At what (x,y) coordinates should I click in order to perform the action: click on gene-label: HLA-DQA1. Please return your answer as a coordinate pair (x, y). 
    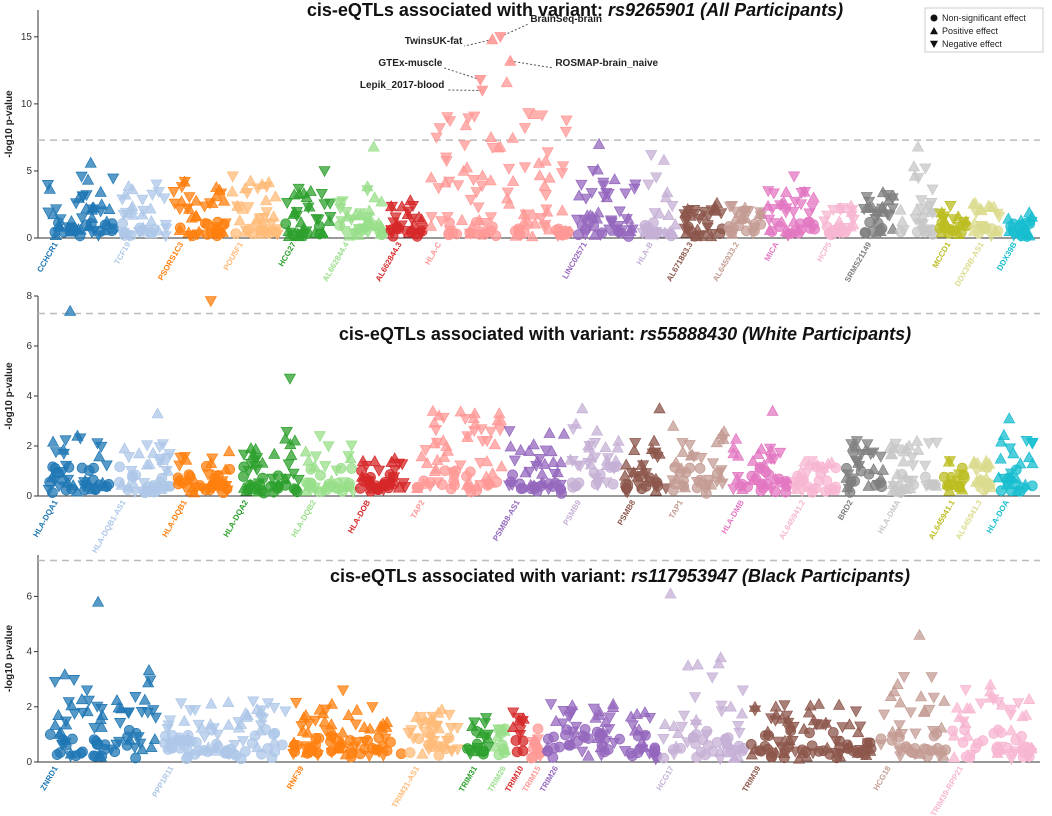
    Looking at the image, I should click on (45, 518).